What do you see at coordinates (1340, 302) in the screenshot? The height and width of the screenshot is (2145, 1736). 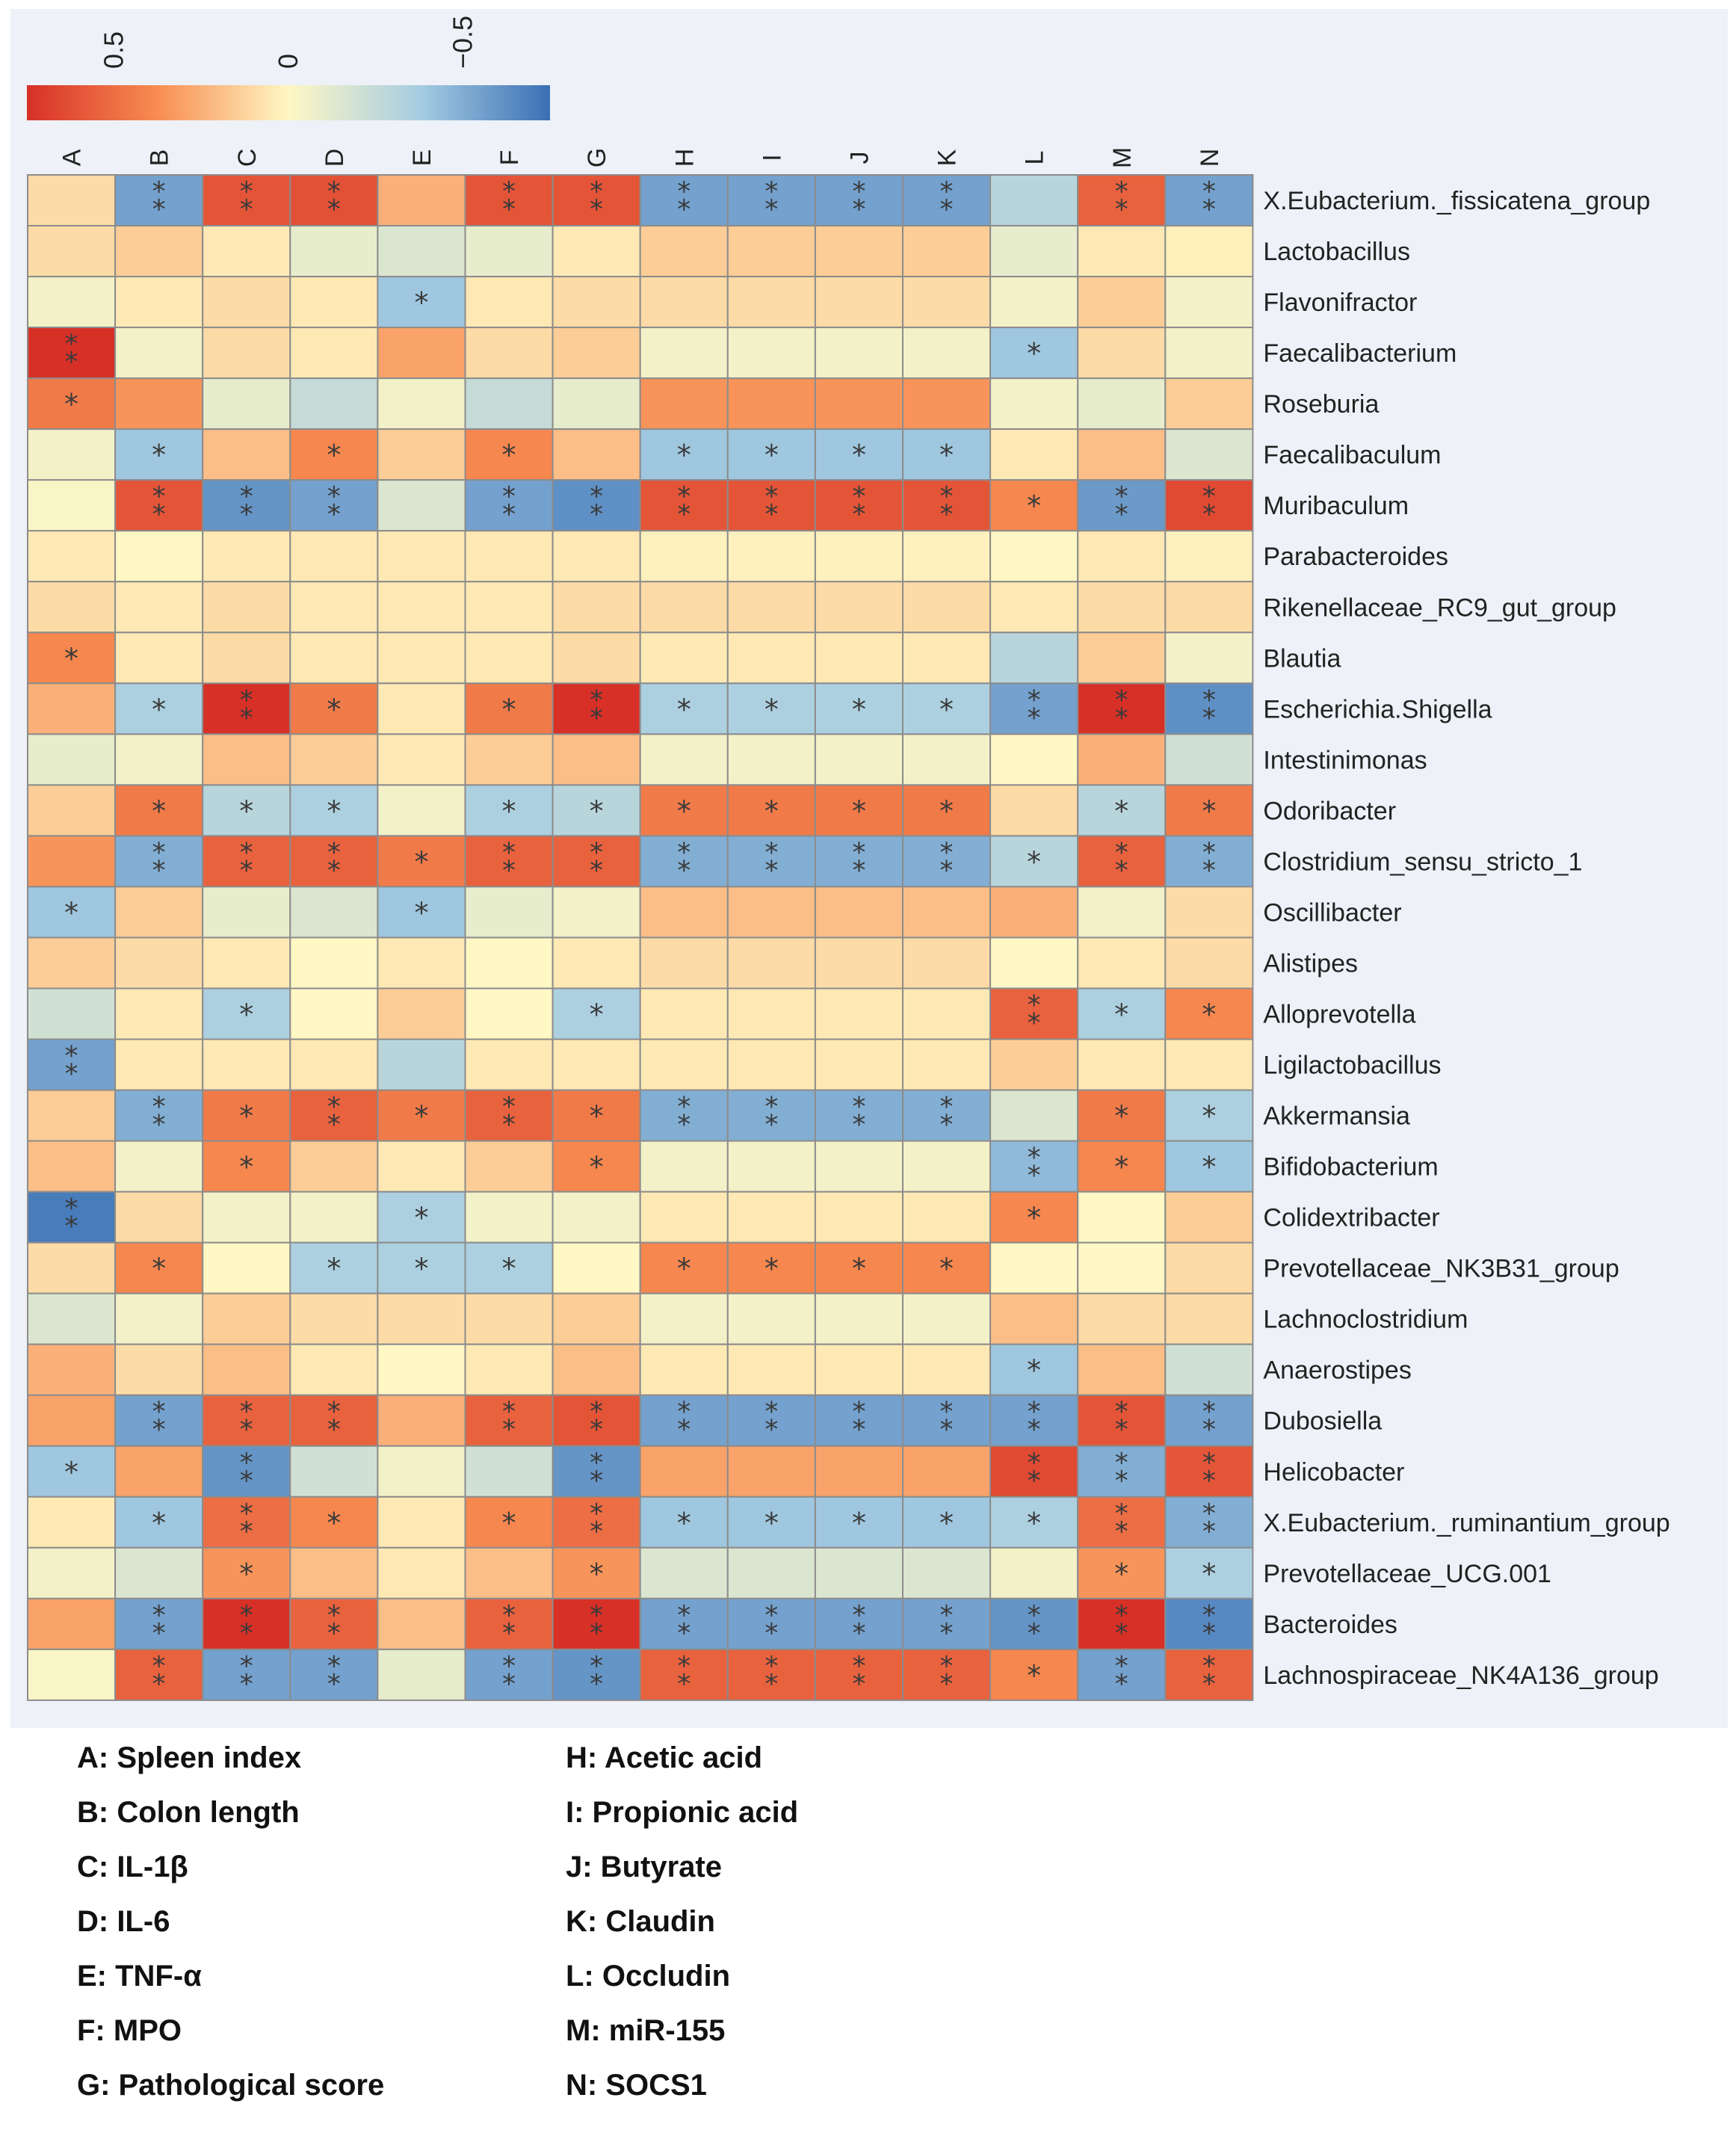 I see `row-label: Flavonifractor` at bounding box center [1340, 302].